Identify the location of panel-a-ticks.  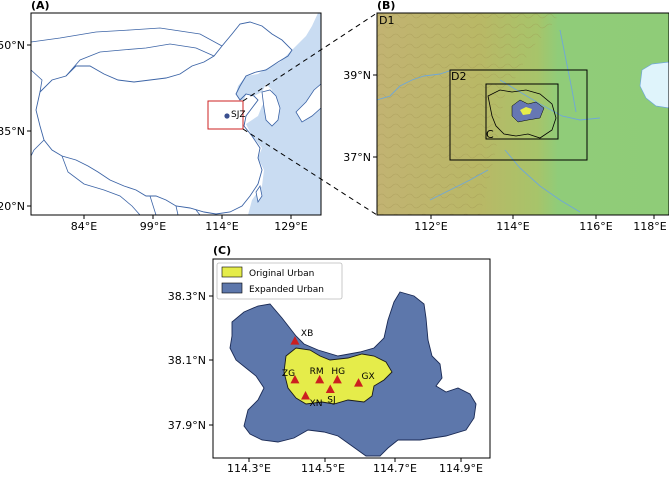
(159, 131).